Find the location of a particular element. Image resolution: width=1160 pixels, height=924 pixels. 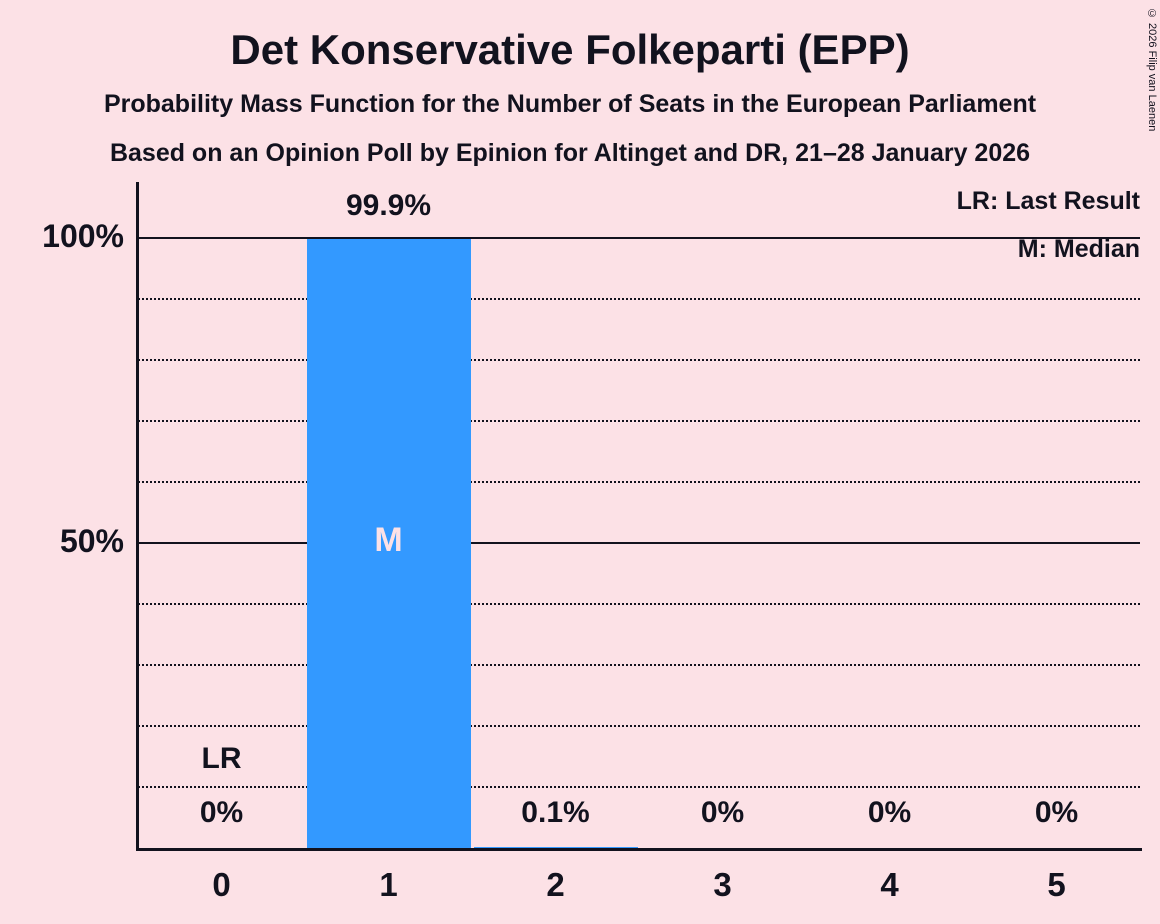

gridline-100pct is located at coordinates (639, 238).